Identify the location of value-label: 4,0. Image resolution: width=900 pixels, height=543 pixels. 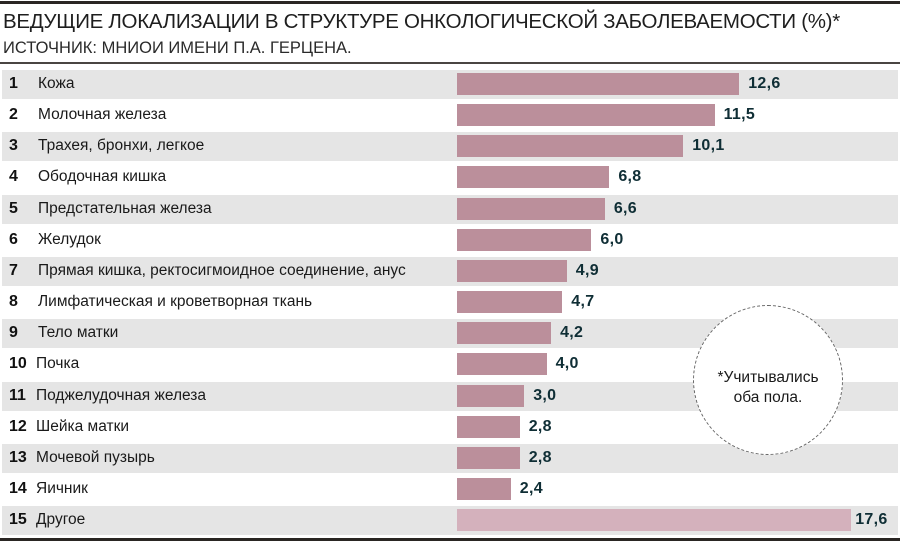
(567, 364).